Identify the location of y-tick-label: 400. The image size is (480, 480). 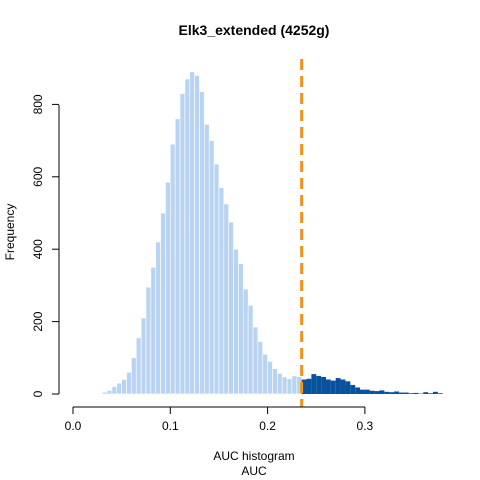
(38, 249).